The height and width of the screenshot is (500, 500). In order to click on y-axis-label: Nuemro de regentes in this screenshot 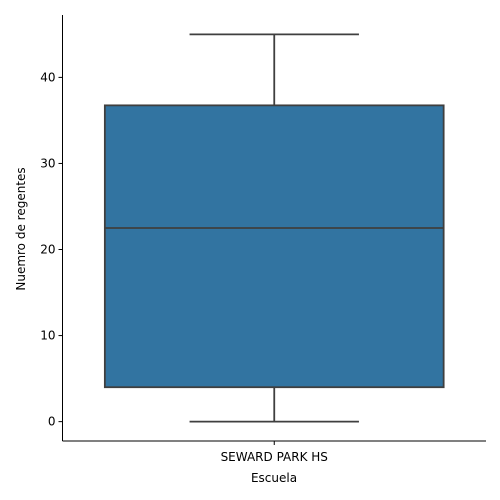, I will do `click(21, 228)`.